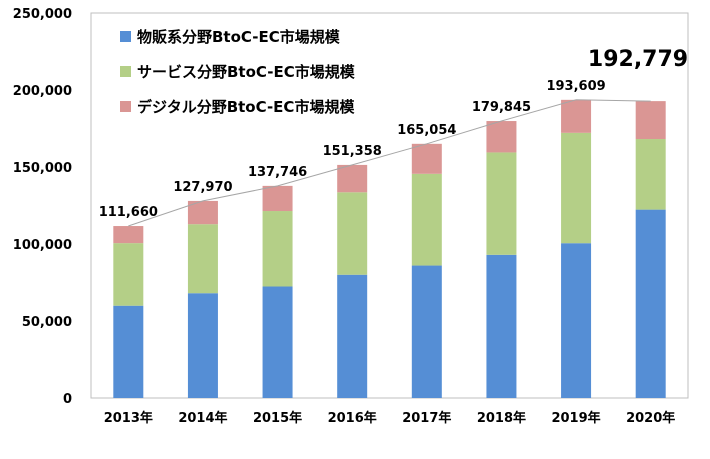 The height and width of the screenshot is (459, 710). I want to click on total-label: 192,779, so click(638, 59).